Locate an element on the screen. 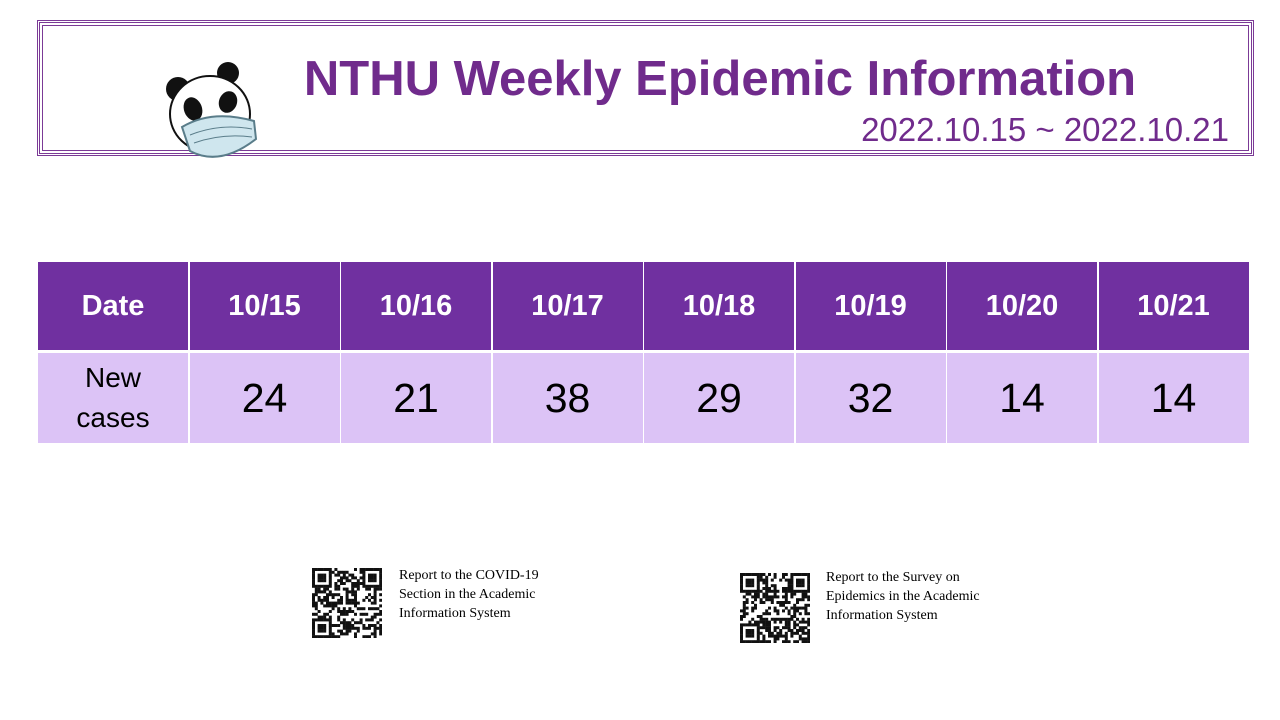 This screenshot has height=720, width=1280. data-cell: 32 is located at coordinates (870, 398).